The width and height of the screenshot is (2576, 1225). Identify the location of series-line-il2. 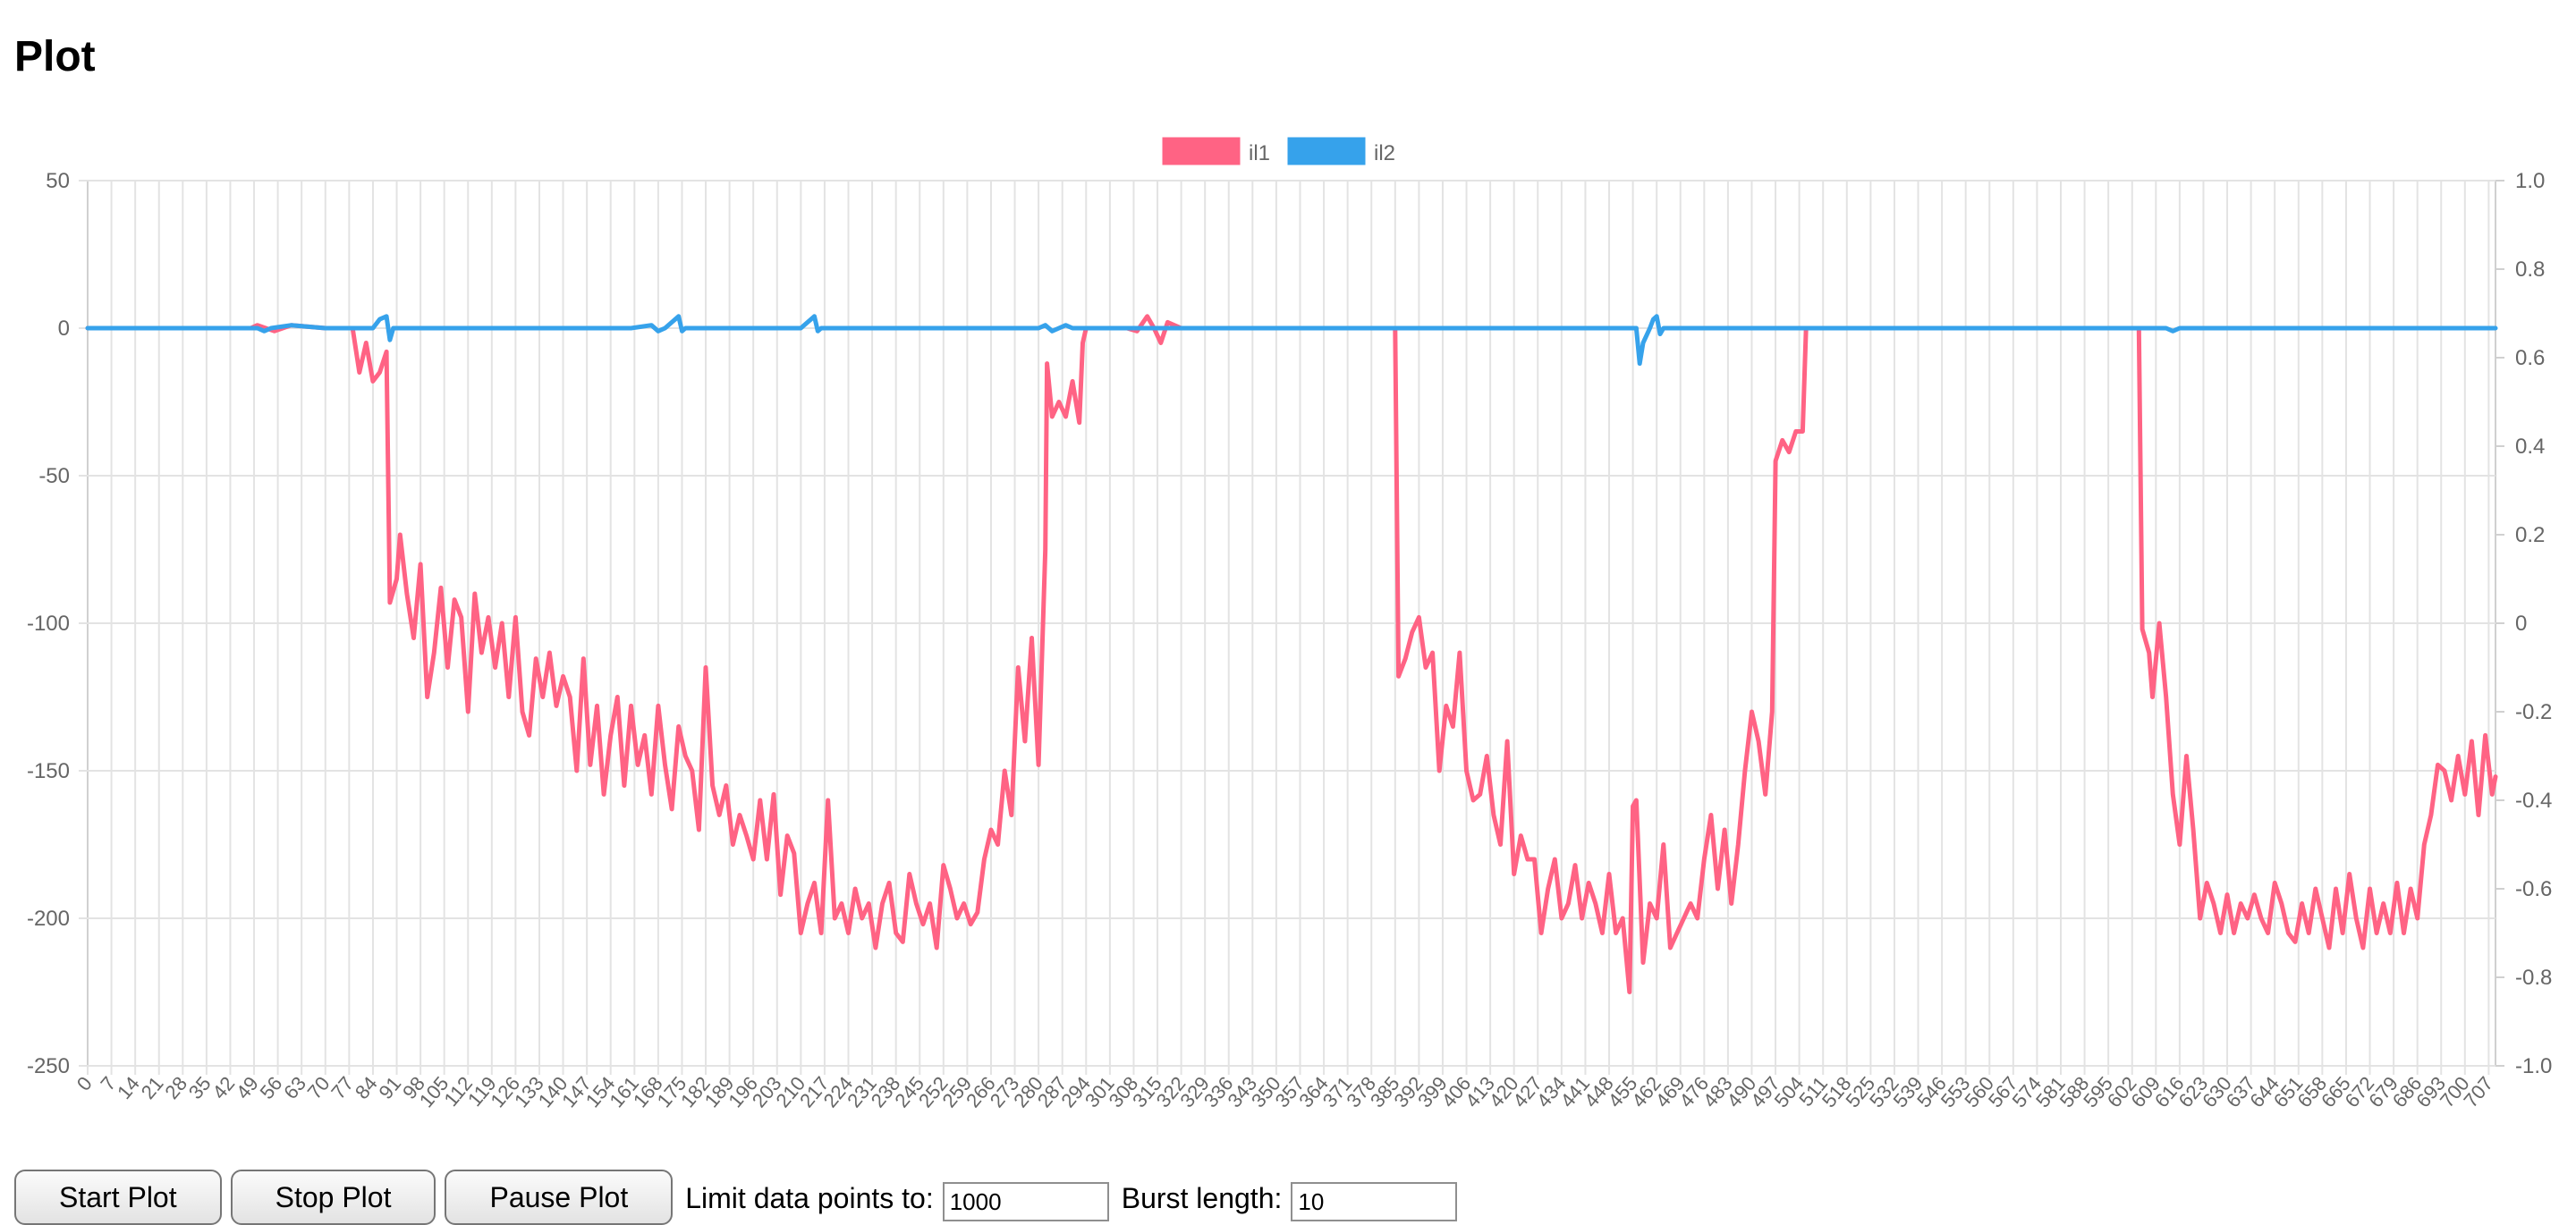
(1291, 340).